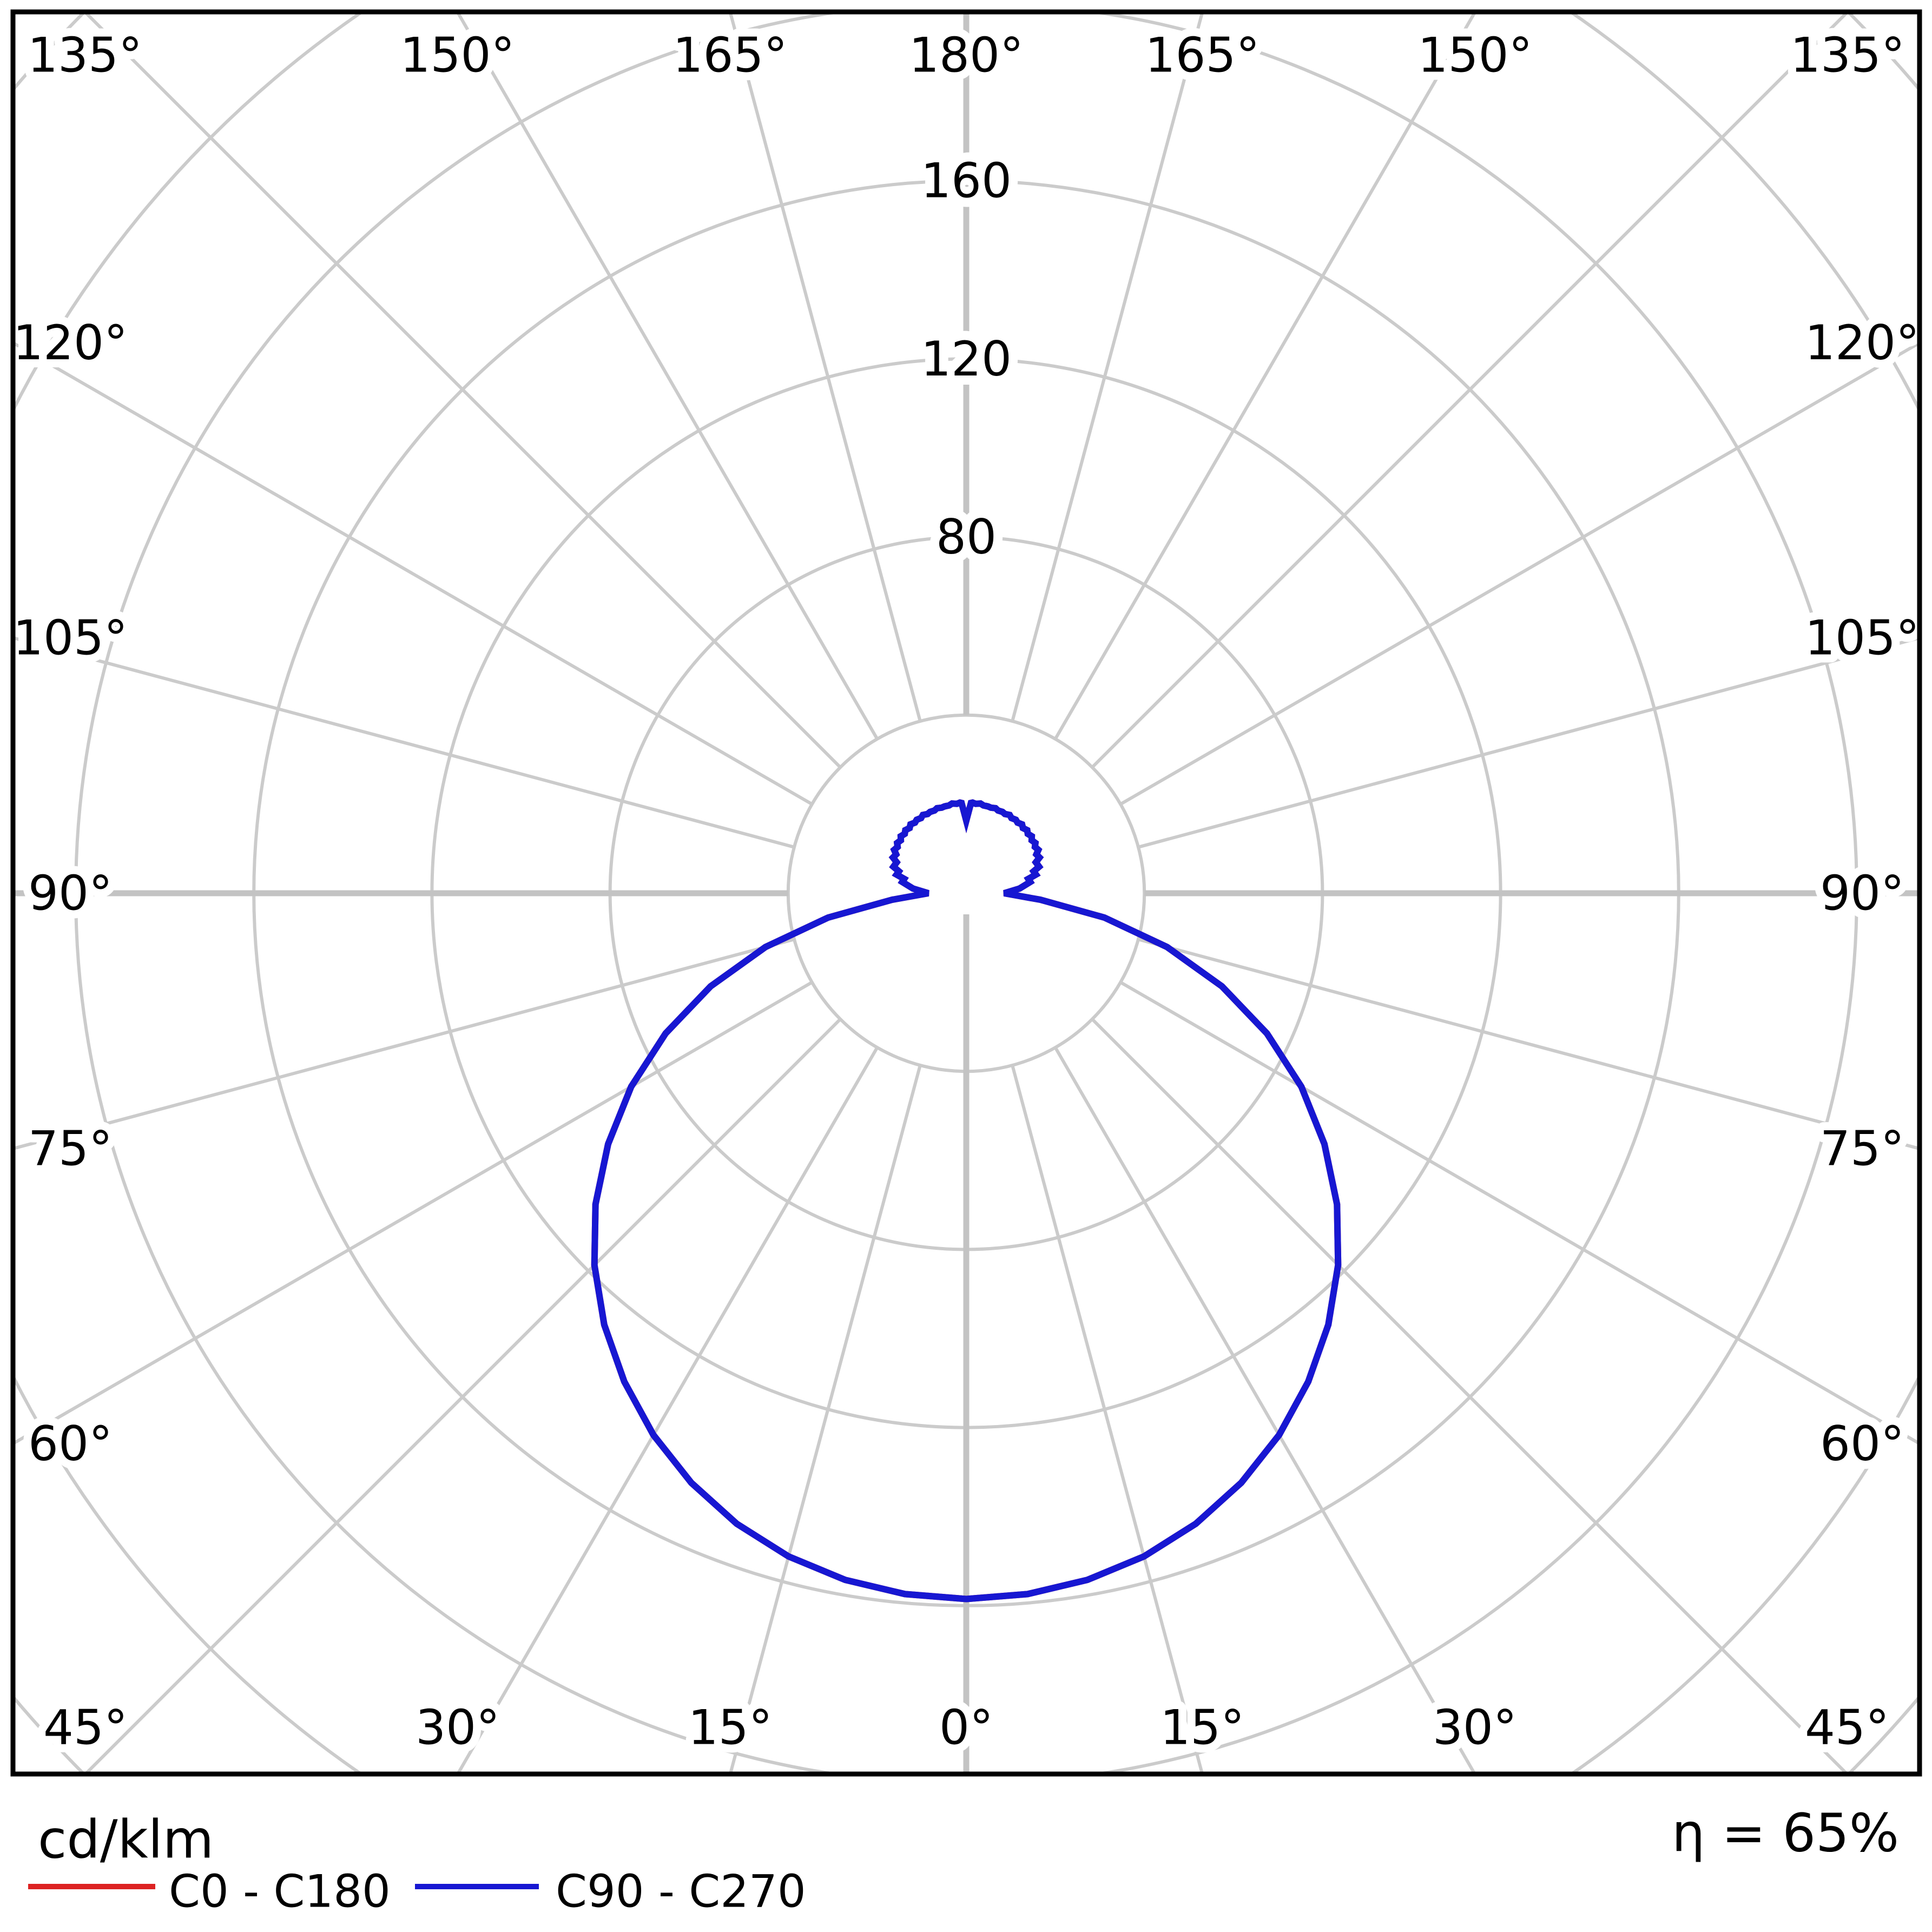  I want to click on angle-label-120-left: 120°, so click(70, 343).